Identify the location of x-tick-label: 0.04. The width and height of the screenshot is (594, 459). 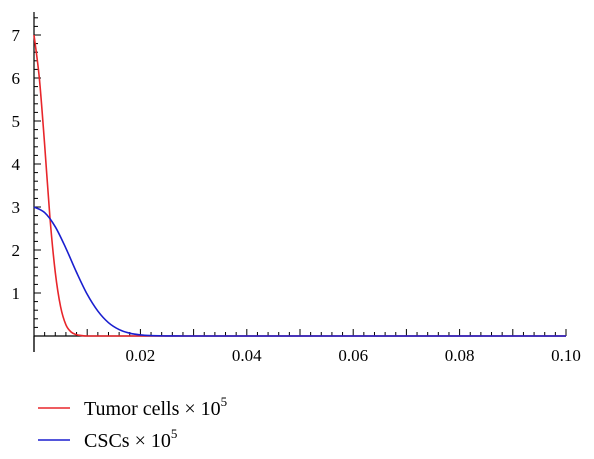
(247, 355).